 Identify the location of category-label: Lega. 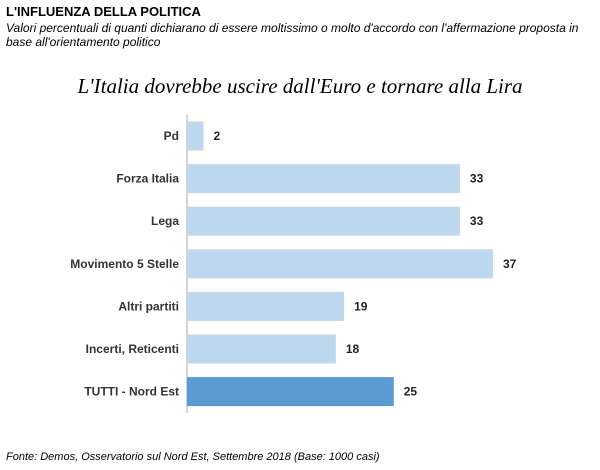
(165, 221).